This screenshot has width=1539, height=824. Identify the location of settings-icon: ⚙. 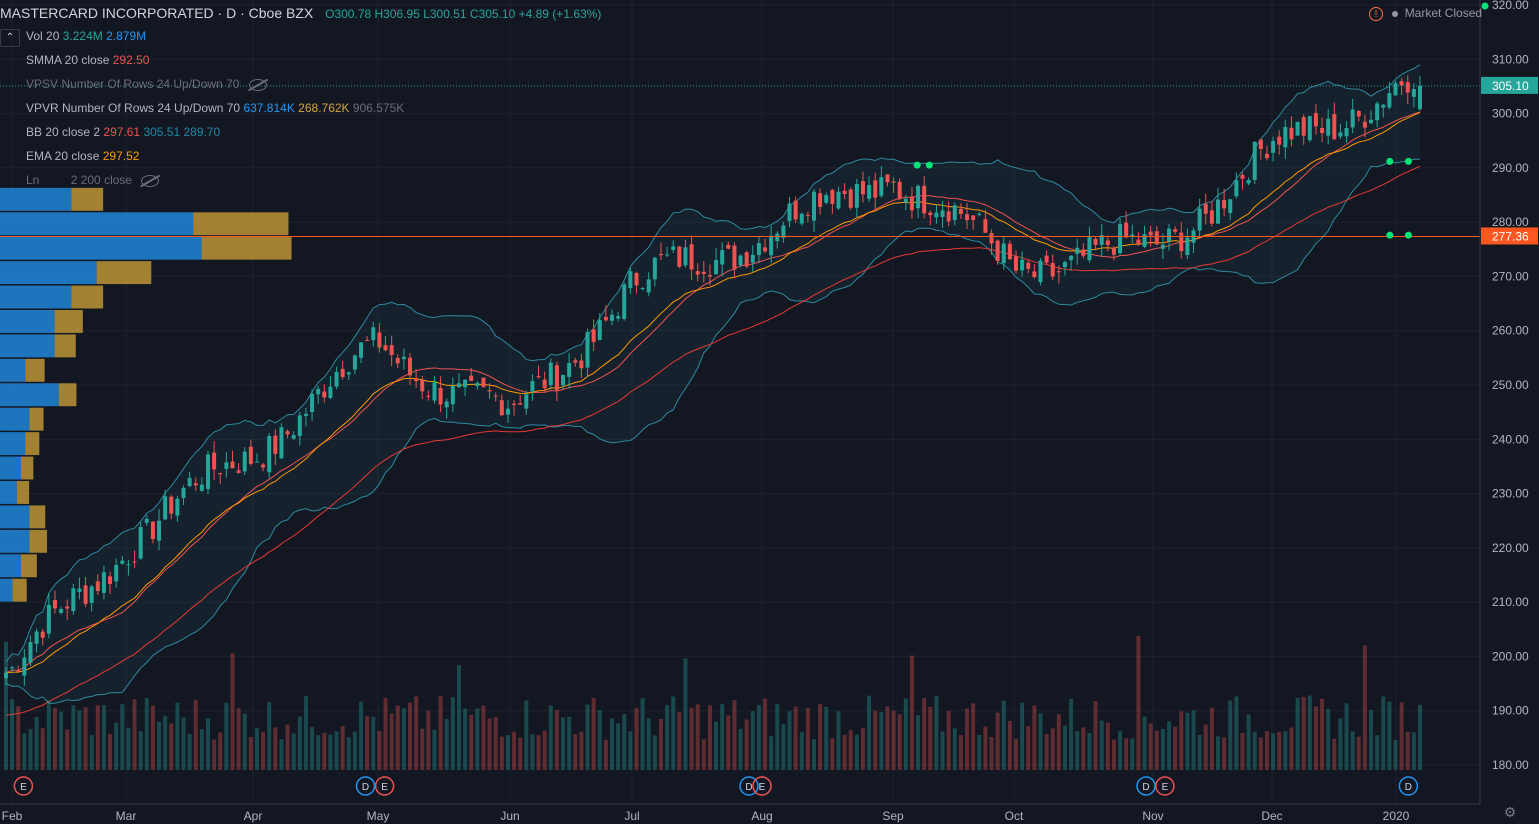
(1510, 812).